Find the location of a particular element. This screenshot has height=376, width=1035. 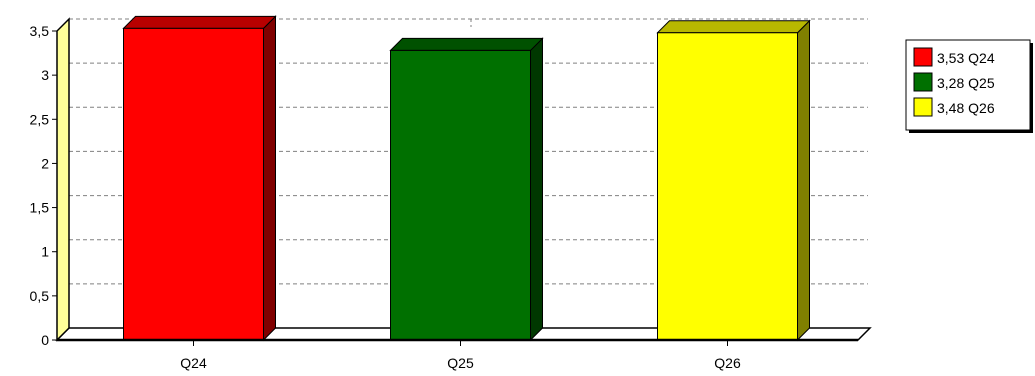

bar-q26 is located at coordinates (733, 180).